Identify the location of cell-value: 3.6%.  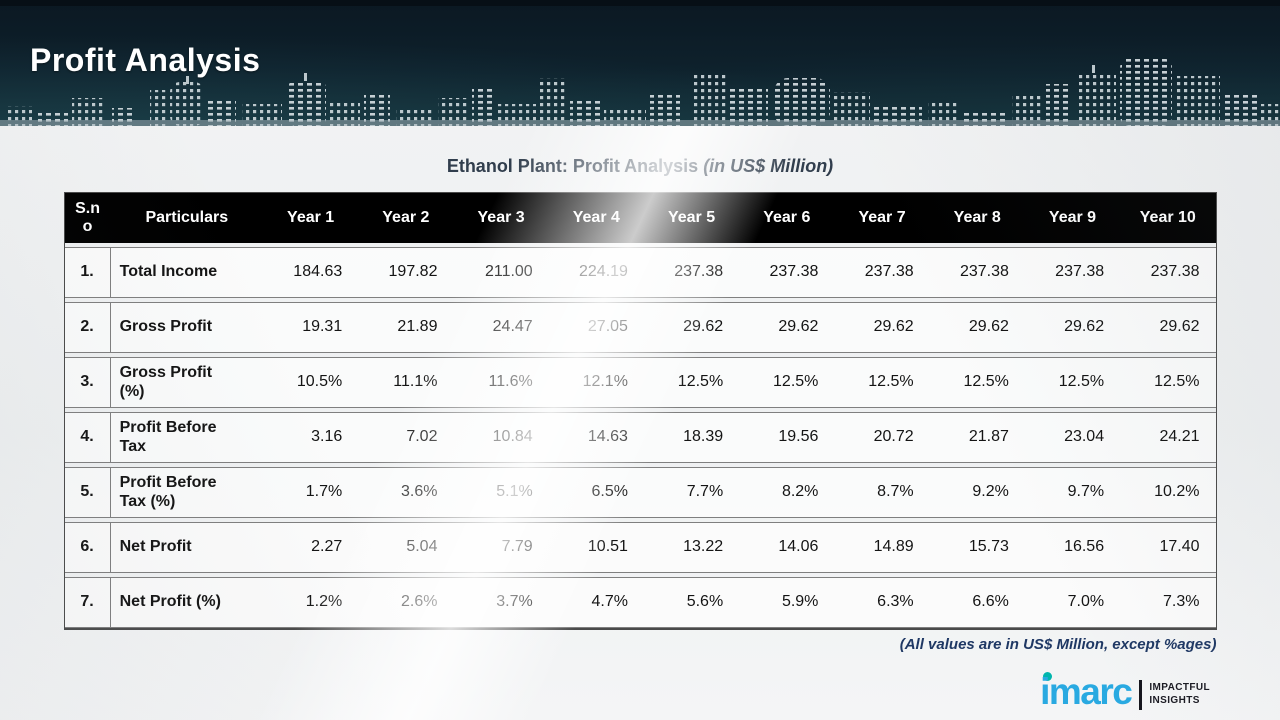
(406, 492).